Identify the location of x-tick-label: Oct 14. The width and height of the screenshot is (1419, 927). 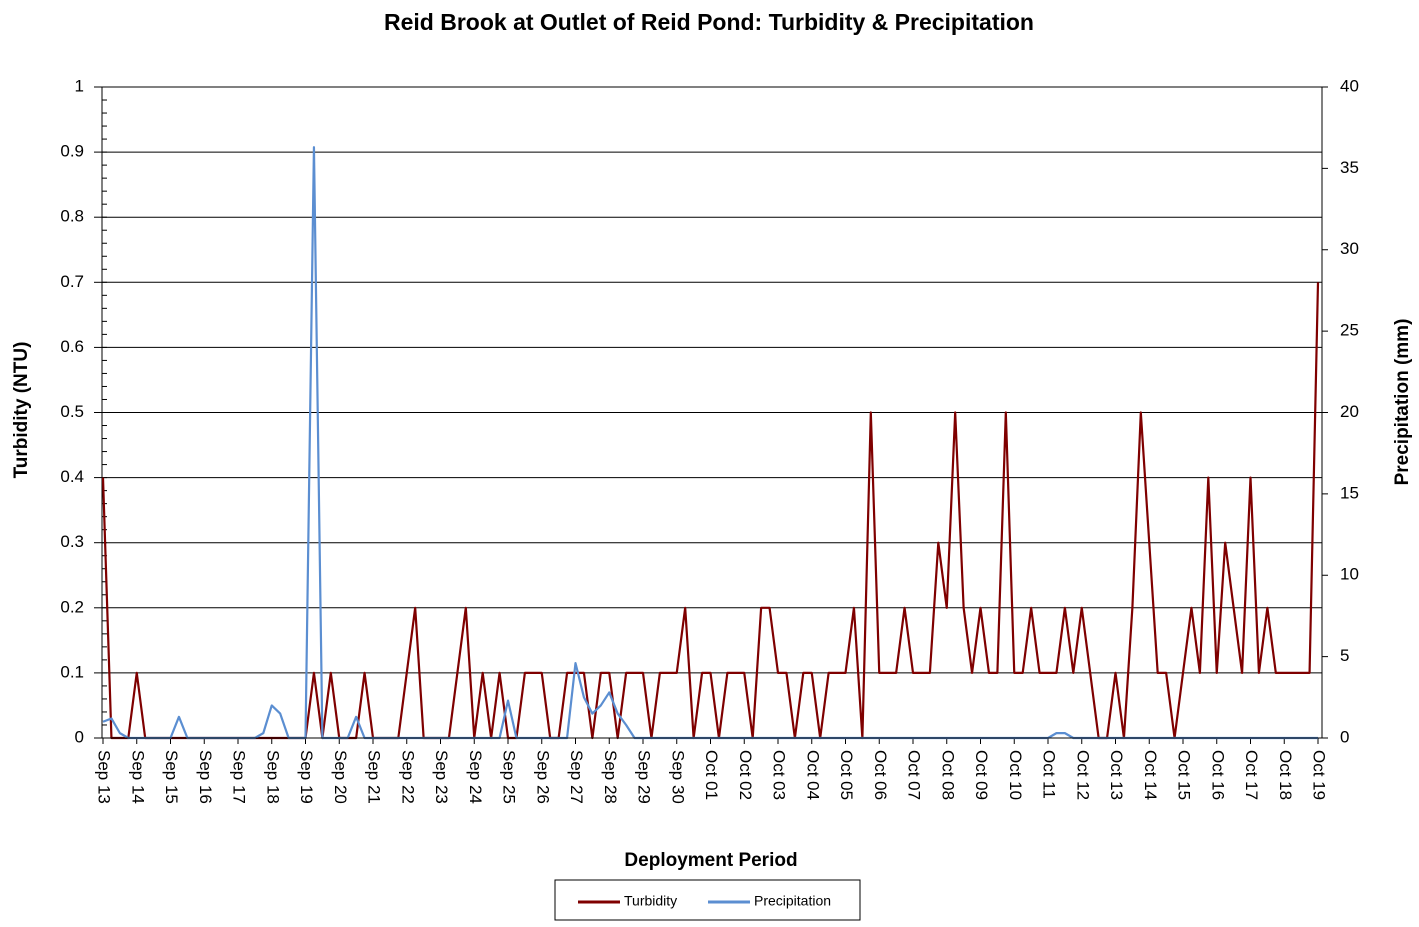
(1150, 775).